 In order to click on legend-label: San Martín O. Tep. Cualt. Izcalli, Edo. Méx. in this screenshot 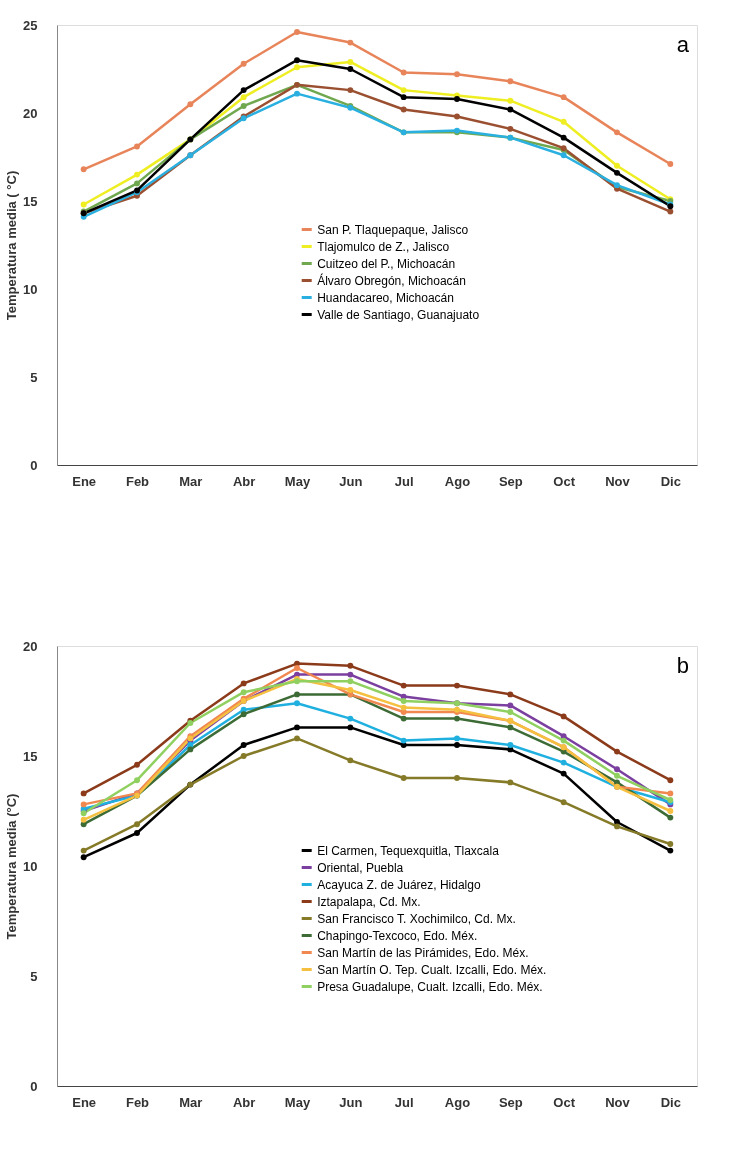, I will do `click(432, 969)`.